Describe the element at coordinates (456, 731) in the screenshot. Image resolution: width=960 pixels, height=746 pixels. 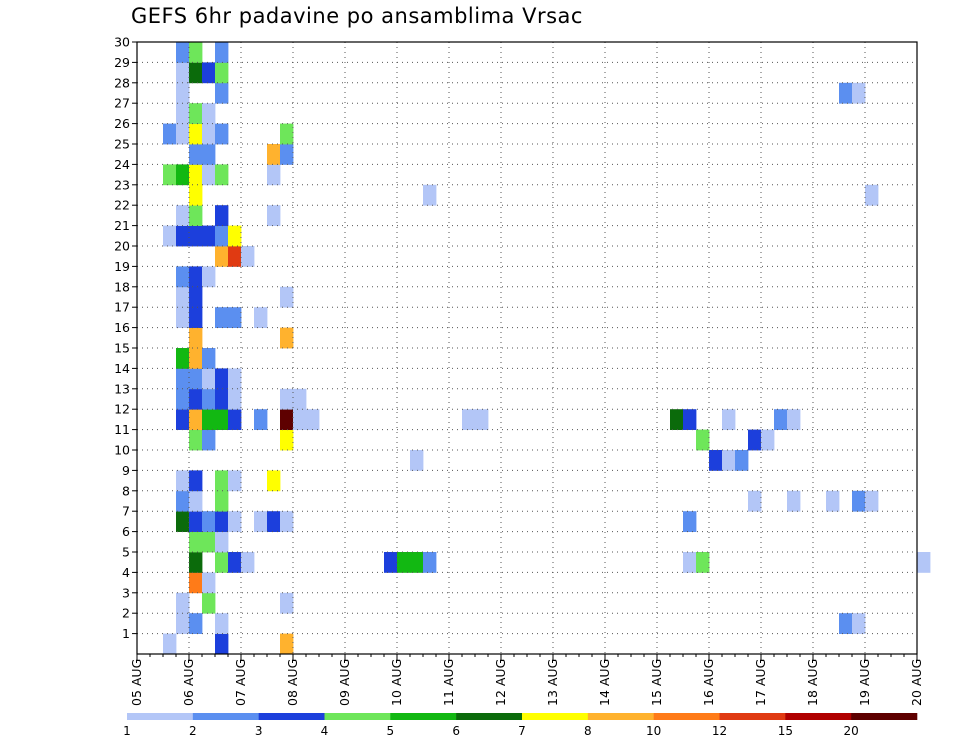
I see `colorbar-label: 6` at that location.